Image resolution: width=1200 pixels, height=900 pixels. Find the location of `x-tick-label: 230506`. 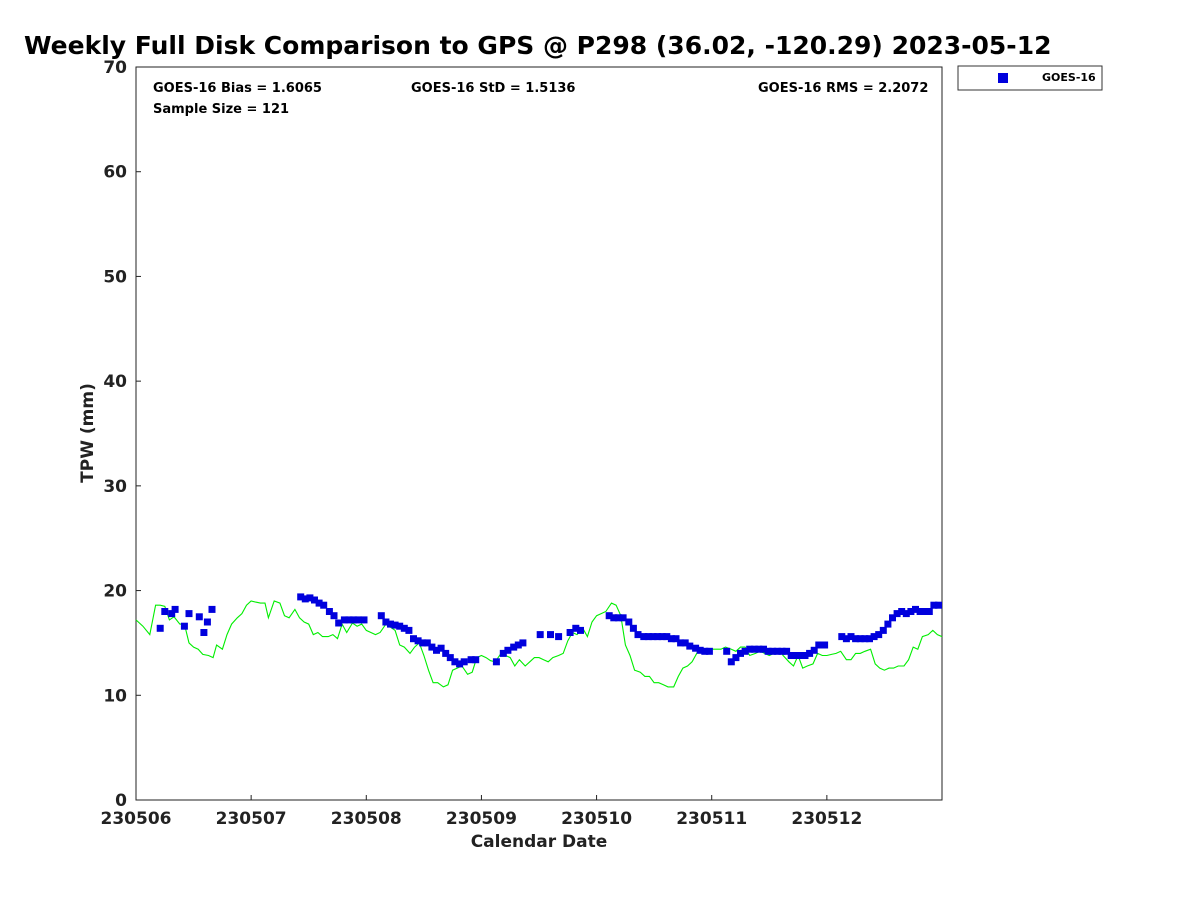

x-tick-label: 230506 is located at coordinates (136, 819).